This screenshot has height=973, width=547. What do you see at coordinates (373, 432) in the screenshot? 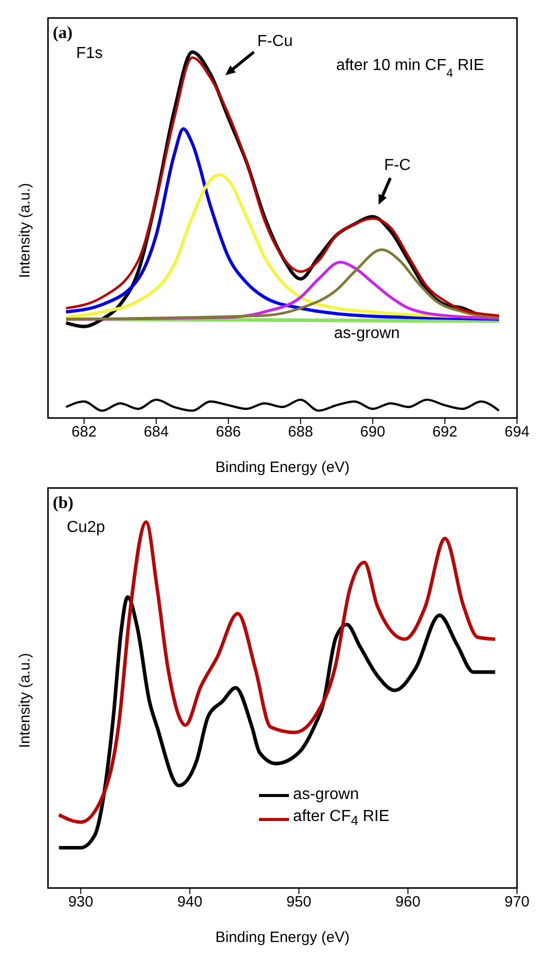
I see `x-tick-label: 690` at bounding box center [373, 432].